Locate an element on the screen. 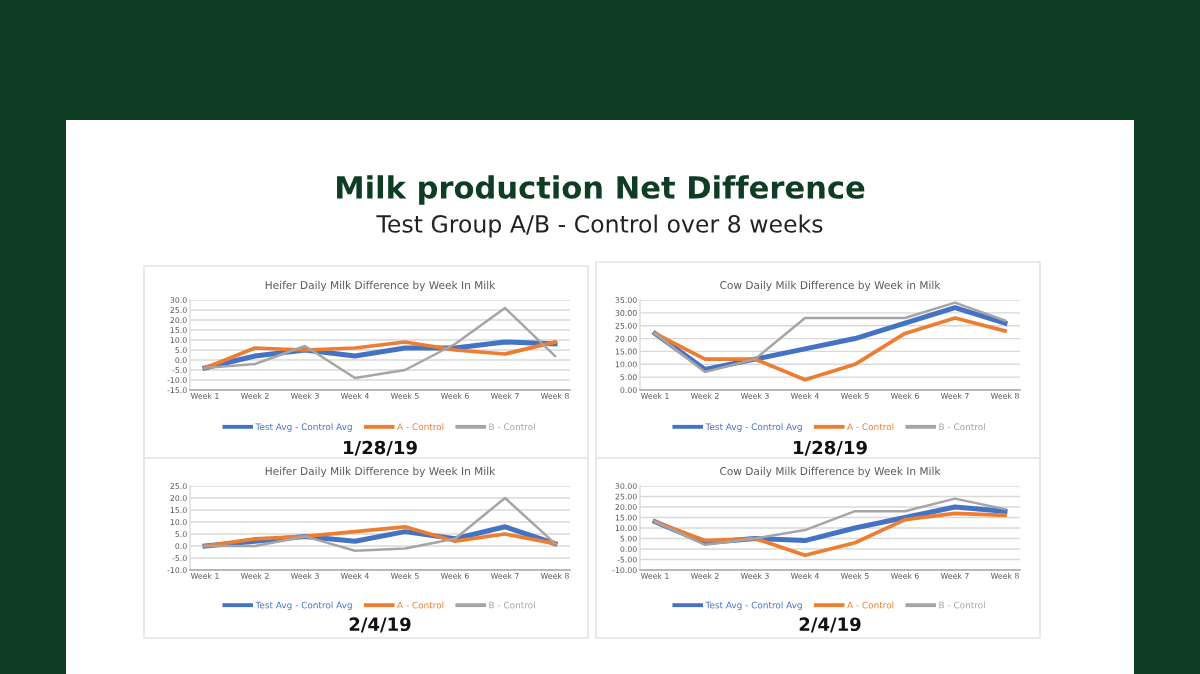  text: Milk production Net Difference is located at coordinates (601, 190).